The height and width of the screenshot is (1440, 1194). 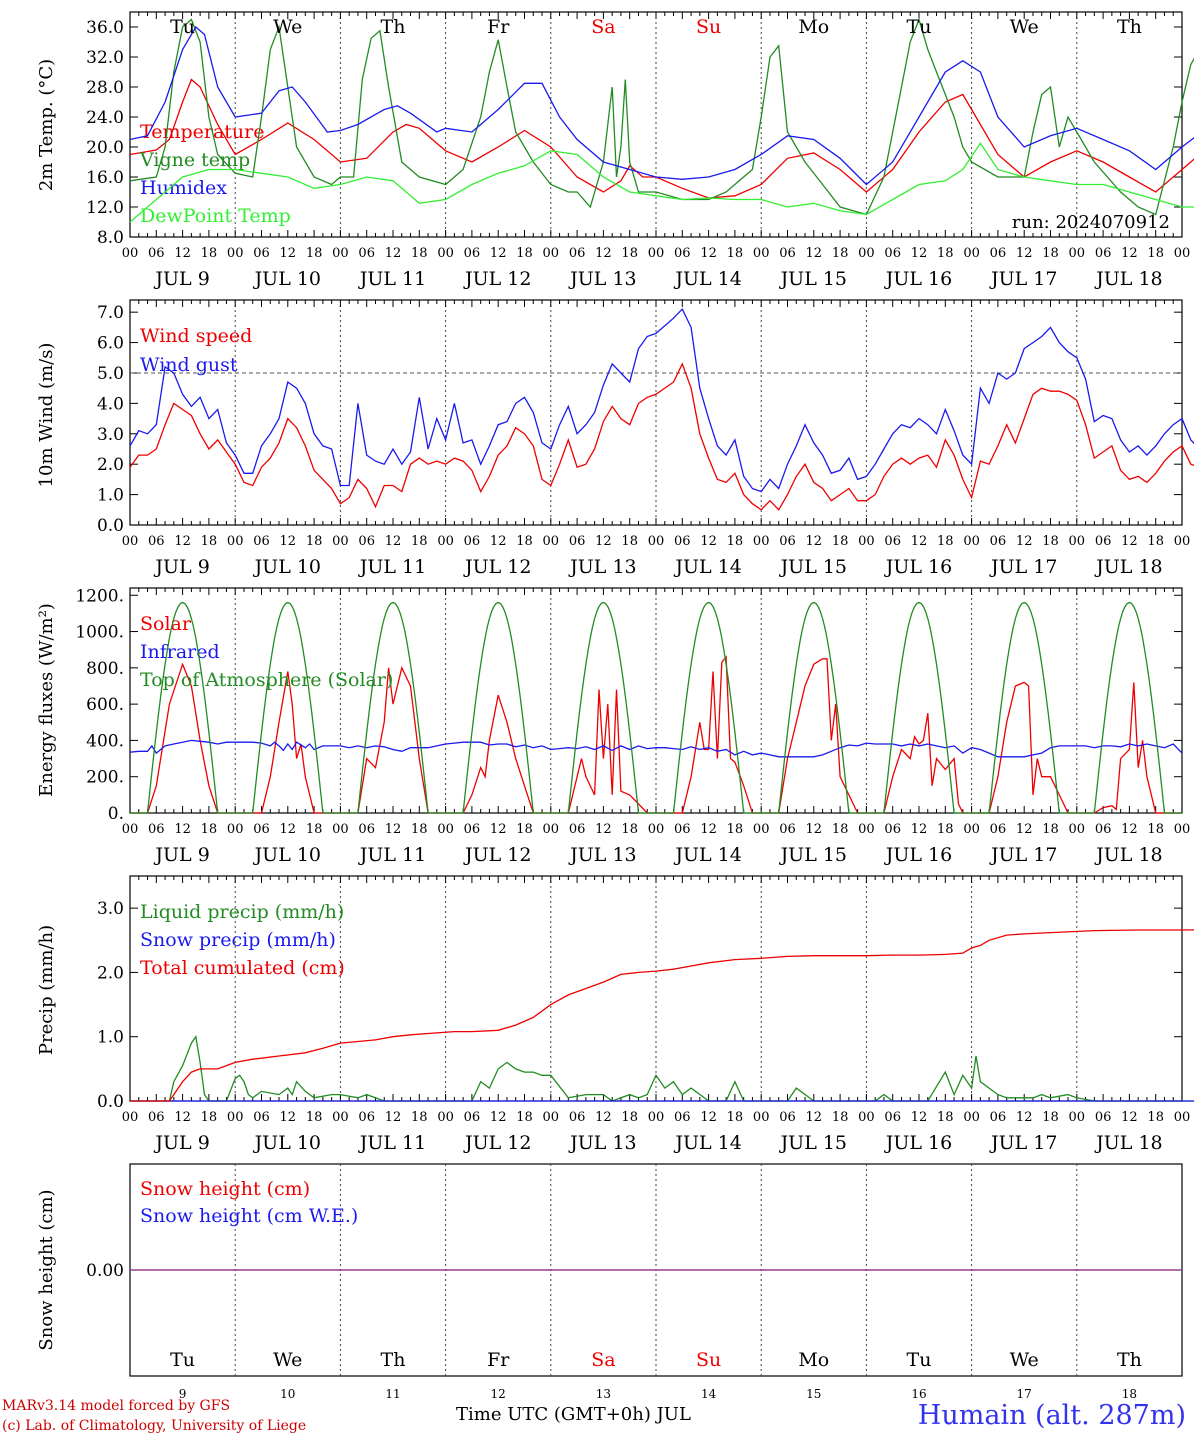 I want to click on y-tick-label: 28.0, so click(x=105, y=88).